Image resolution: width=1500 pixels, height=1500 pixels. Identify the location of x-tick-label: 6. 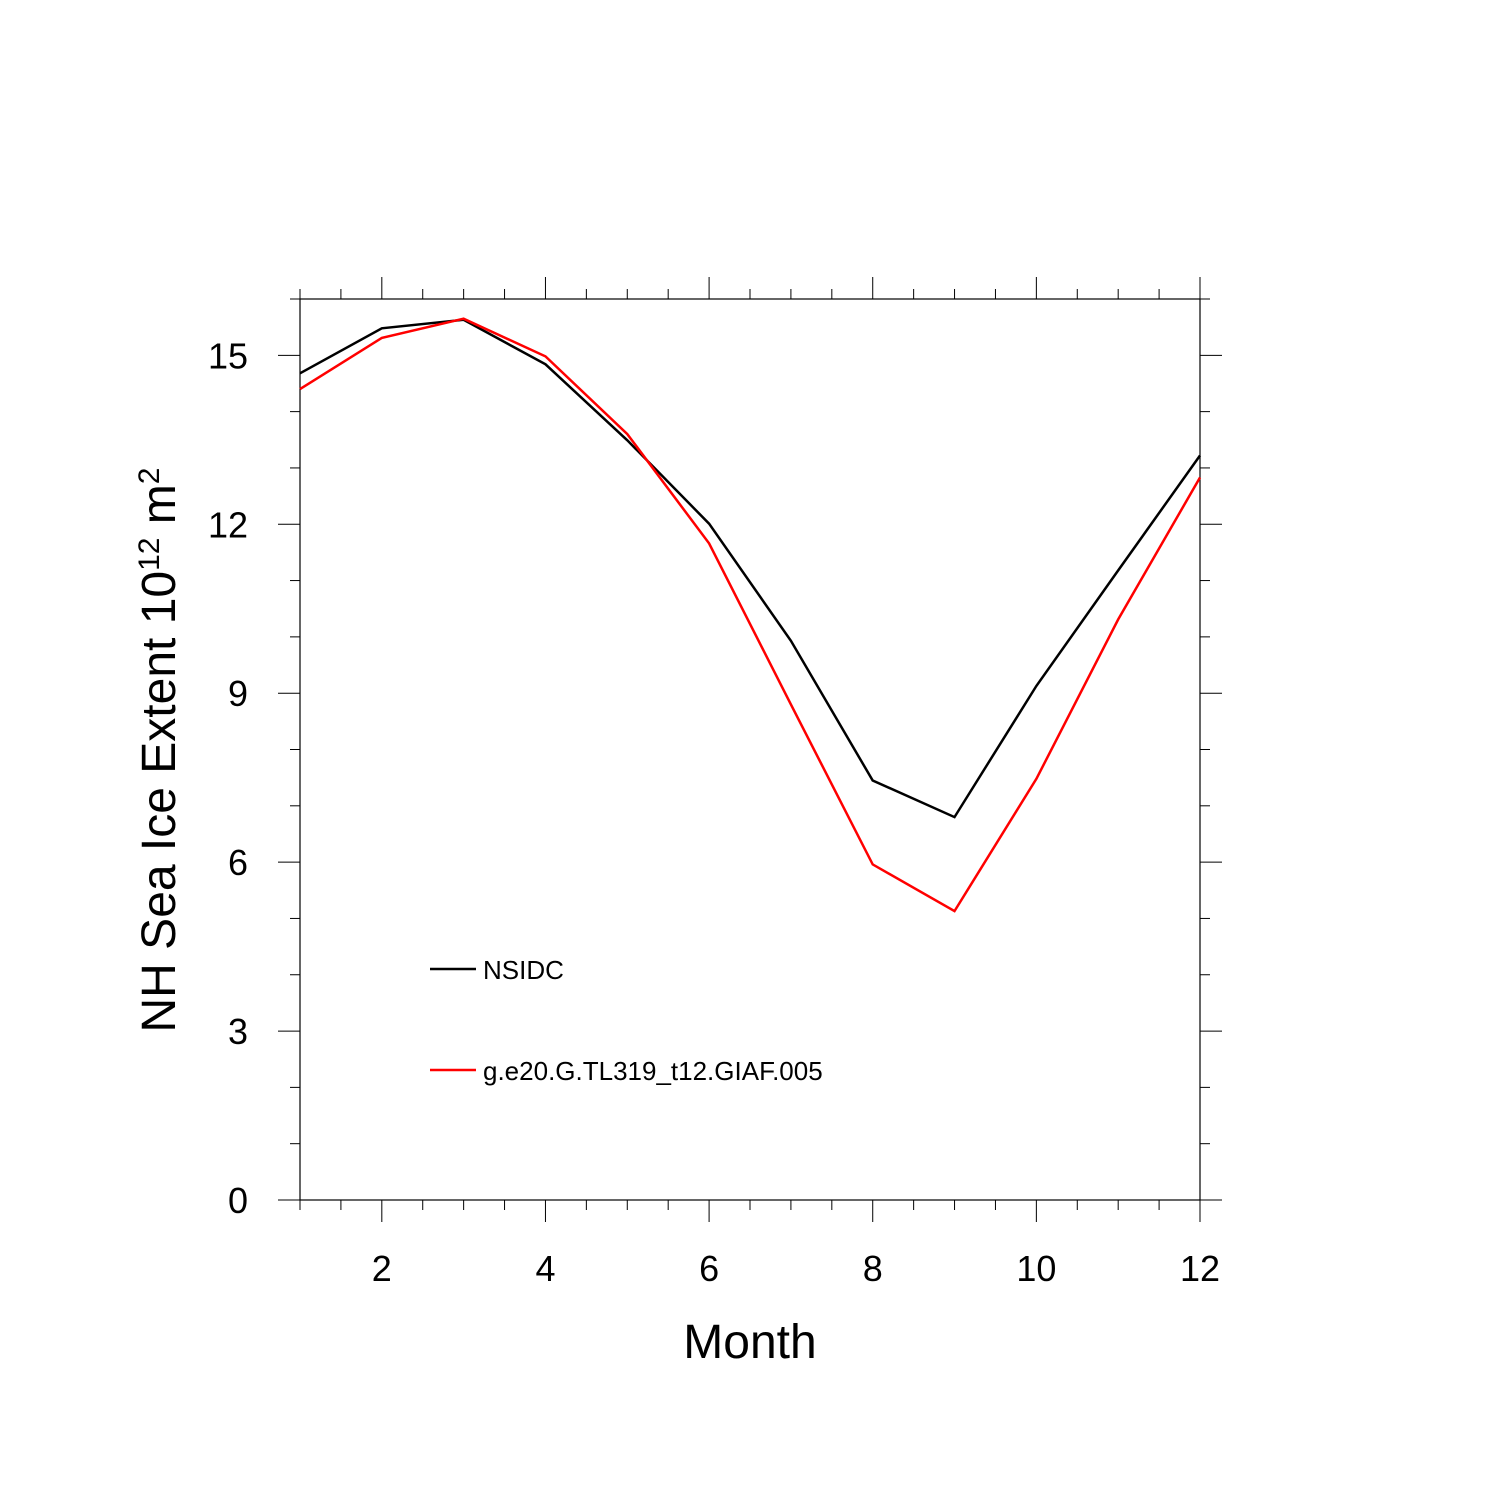
(709, 1268).